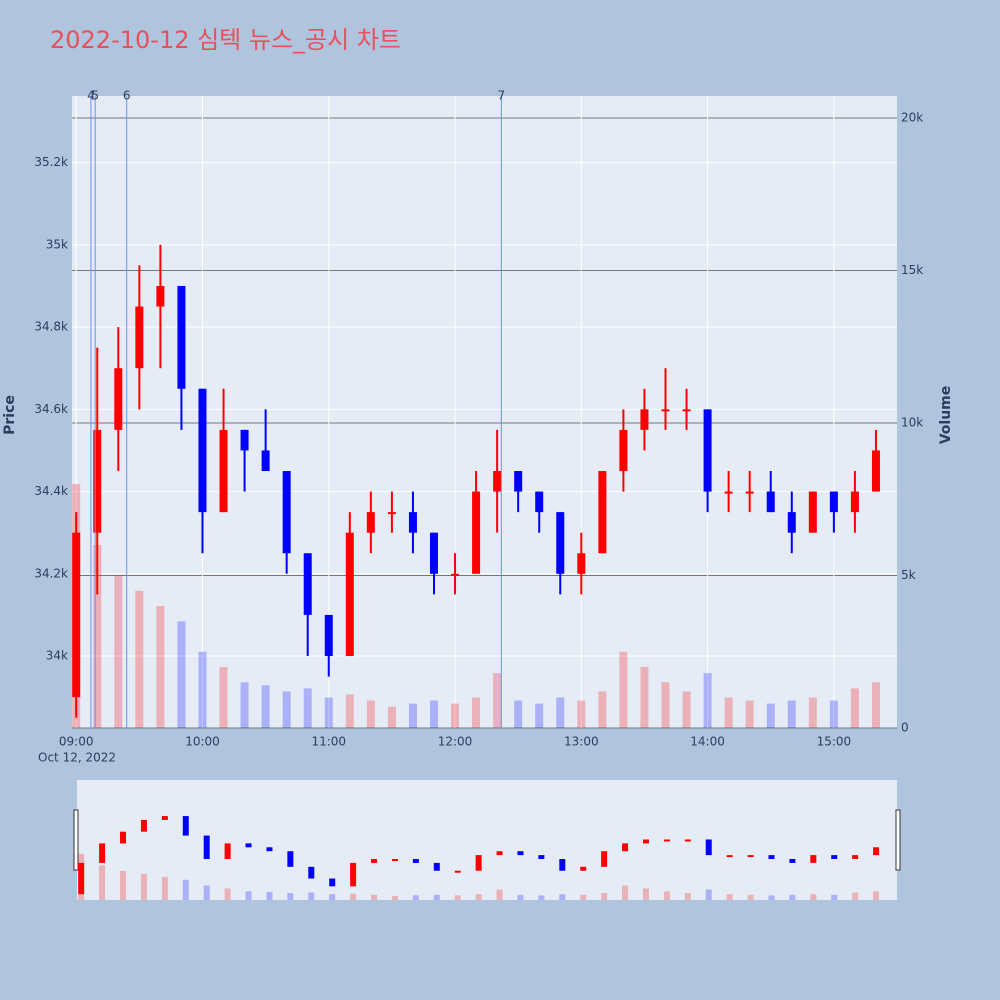  I want to click on chart-title: 2022-10-12 심텍 뉴스_공시 차트, so click(225, 40).